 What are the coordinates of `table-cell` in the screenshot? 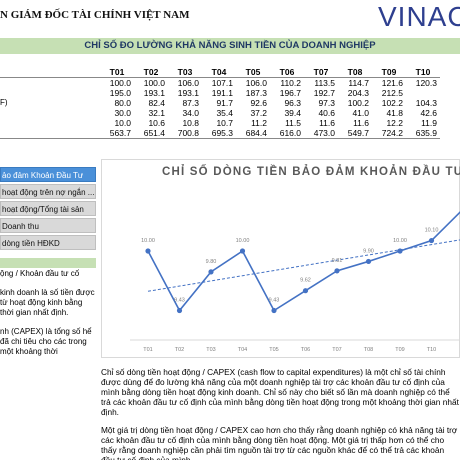 It's located at (423, 93).